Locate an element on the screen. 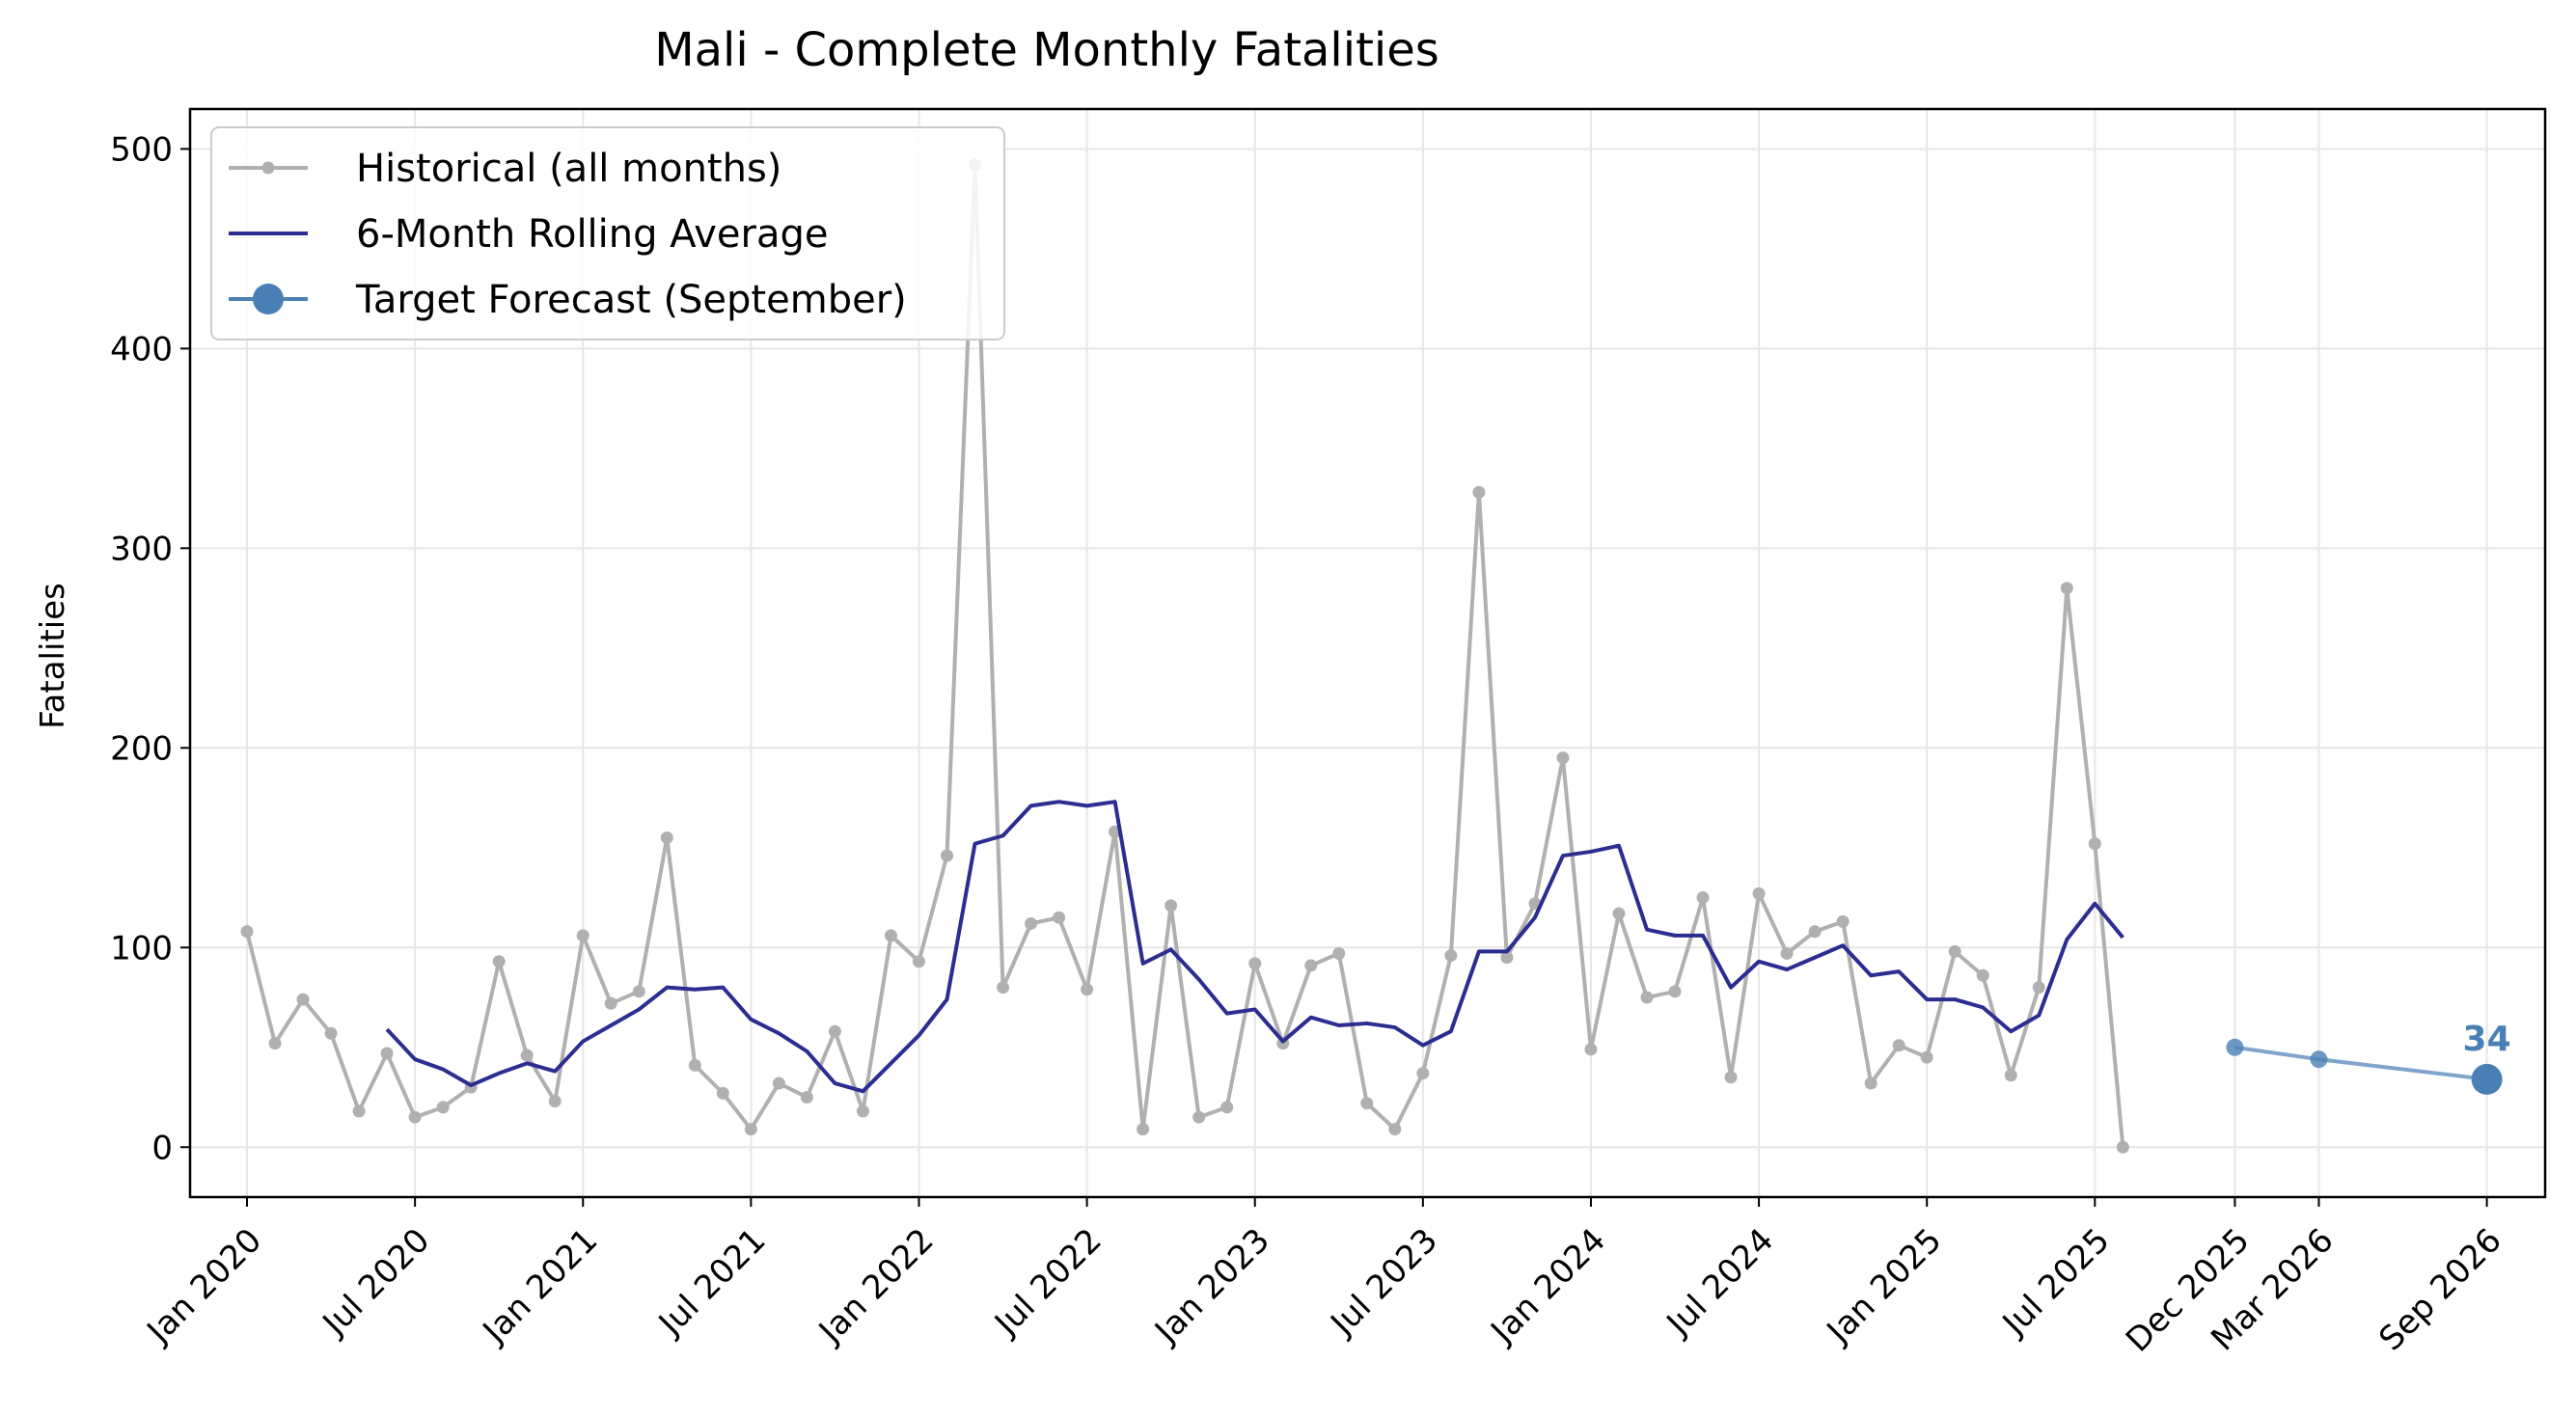 The image size is (2576, 1417). y-tick-label: 100 is located at coordinates (142, 948).